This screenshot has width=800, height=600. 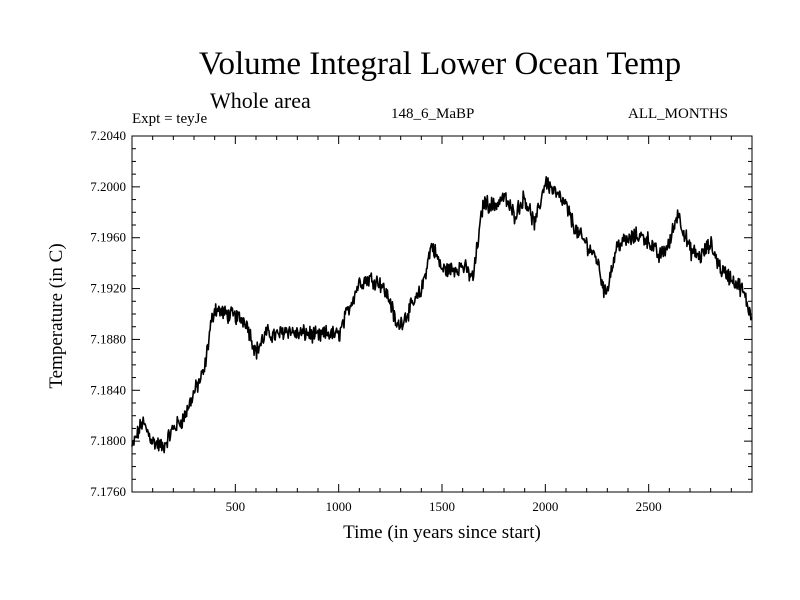 I want to click on y-tick-label: 7.1920, so click(x=108, y=288).